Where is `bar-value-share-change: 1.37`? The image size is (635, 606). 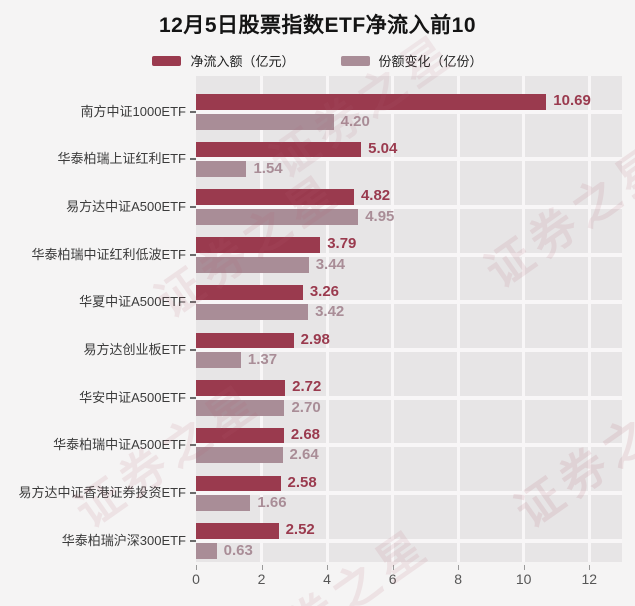
bar-value-share-change: 1.37 is located at coordinates (262, 359).